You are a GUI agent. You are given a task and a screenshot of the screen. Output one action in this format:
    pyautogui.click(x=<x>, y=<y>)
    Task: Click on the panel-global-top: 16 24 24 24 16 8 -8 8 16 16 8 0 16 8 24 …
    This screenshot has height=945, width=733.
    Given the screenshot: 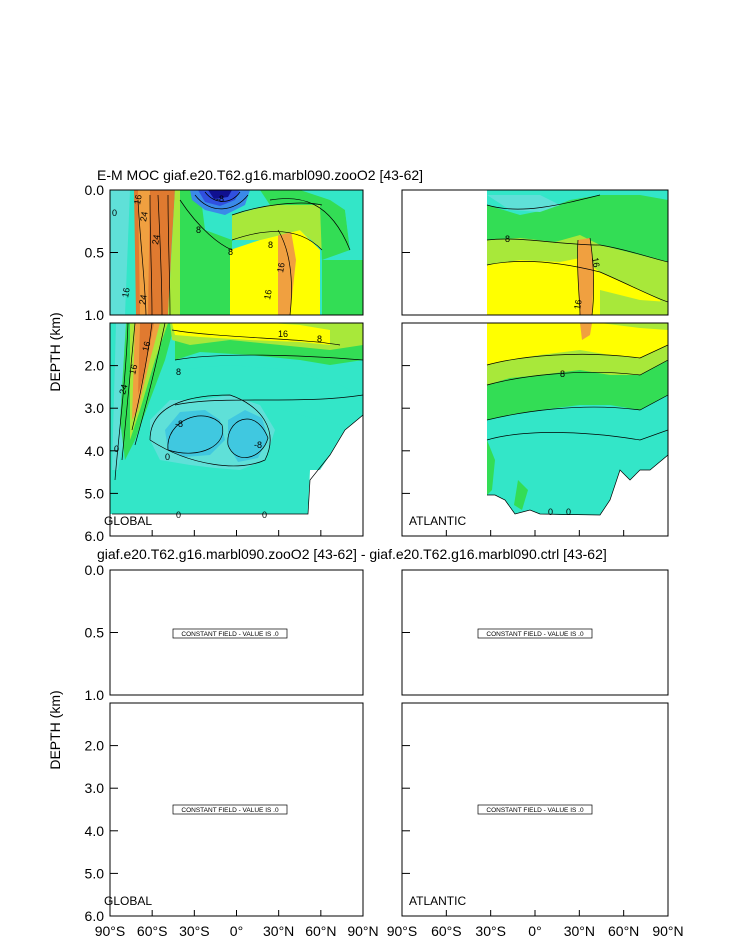 What is the action you would take?
    pyautogui.click(x=234, y=363)
    